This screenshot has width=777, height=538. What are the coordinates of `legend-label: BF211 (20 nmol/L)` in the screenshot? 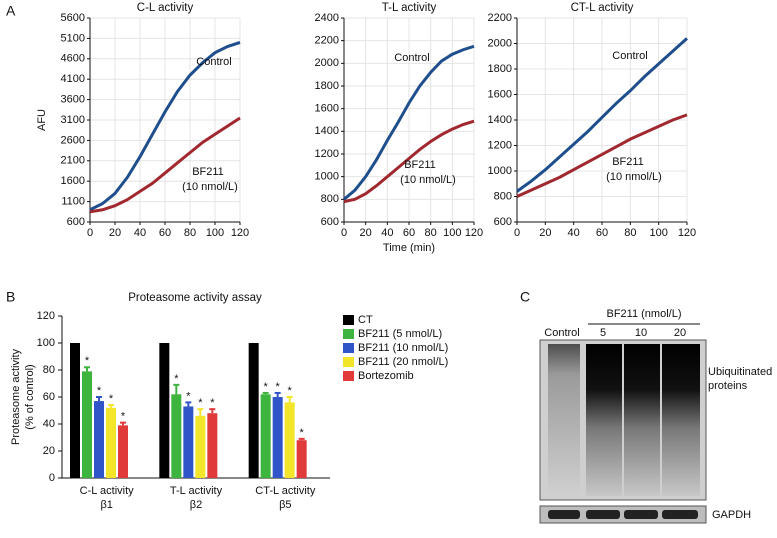 It's located at (403, 362).